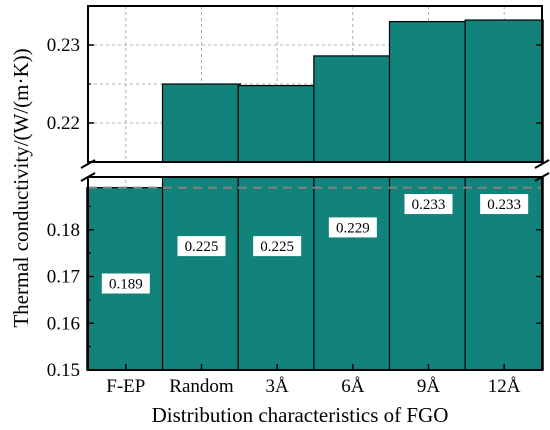  Describe the element at coordinates (313, 386) in the screenshot. I see `x-tick-labels: F-EP Random 3Å 6Å 9Å 12Å` at that location.